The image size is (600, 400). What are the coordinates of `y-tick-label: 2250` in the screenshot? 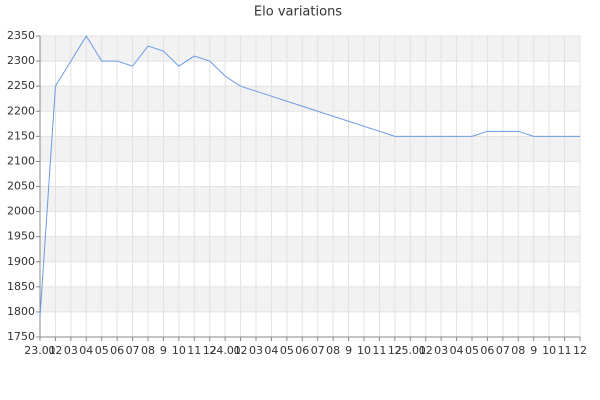 It's located at (21, 85).